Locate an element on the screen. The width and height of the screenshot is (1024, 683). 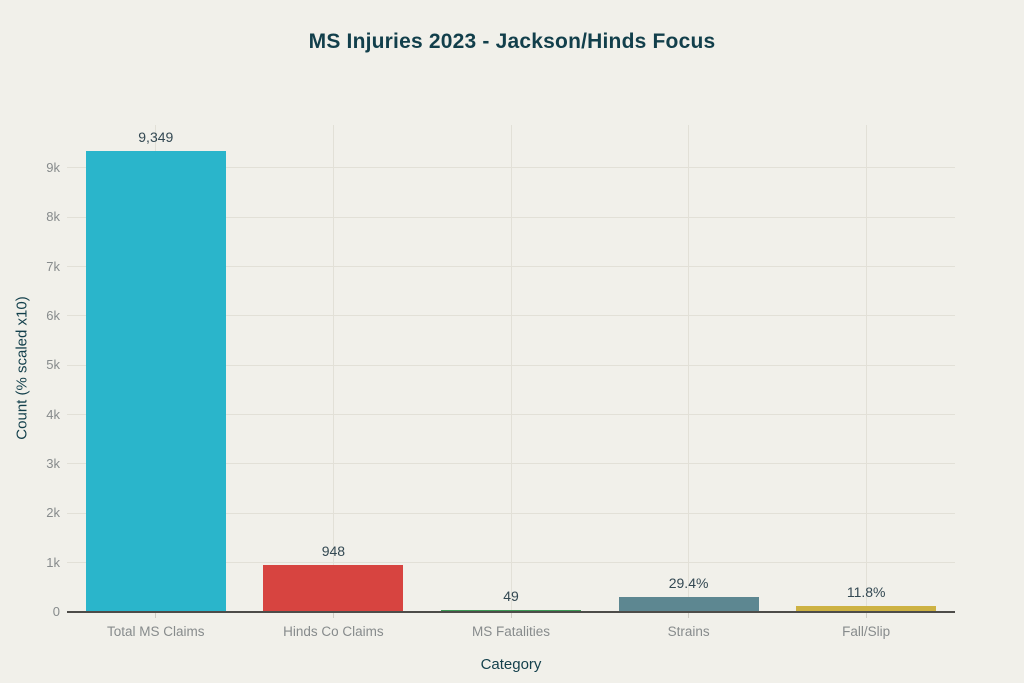
x-axis-title: Category is located at coordinates (511, 664).